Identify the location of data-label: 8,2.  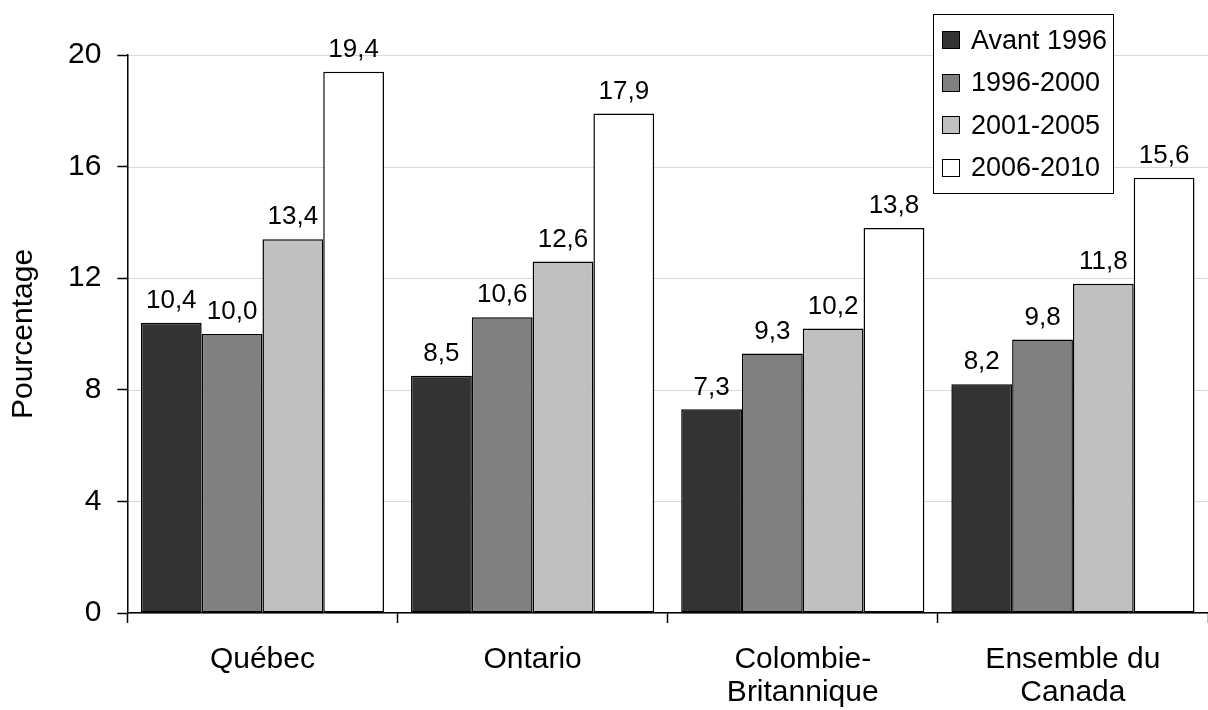
(981, 360).